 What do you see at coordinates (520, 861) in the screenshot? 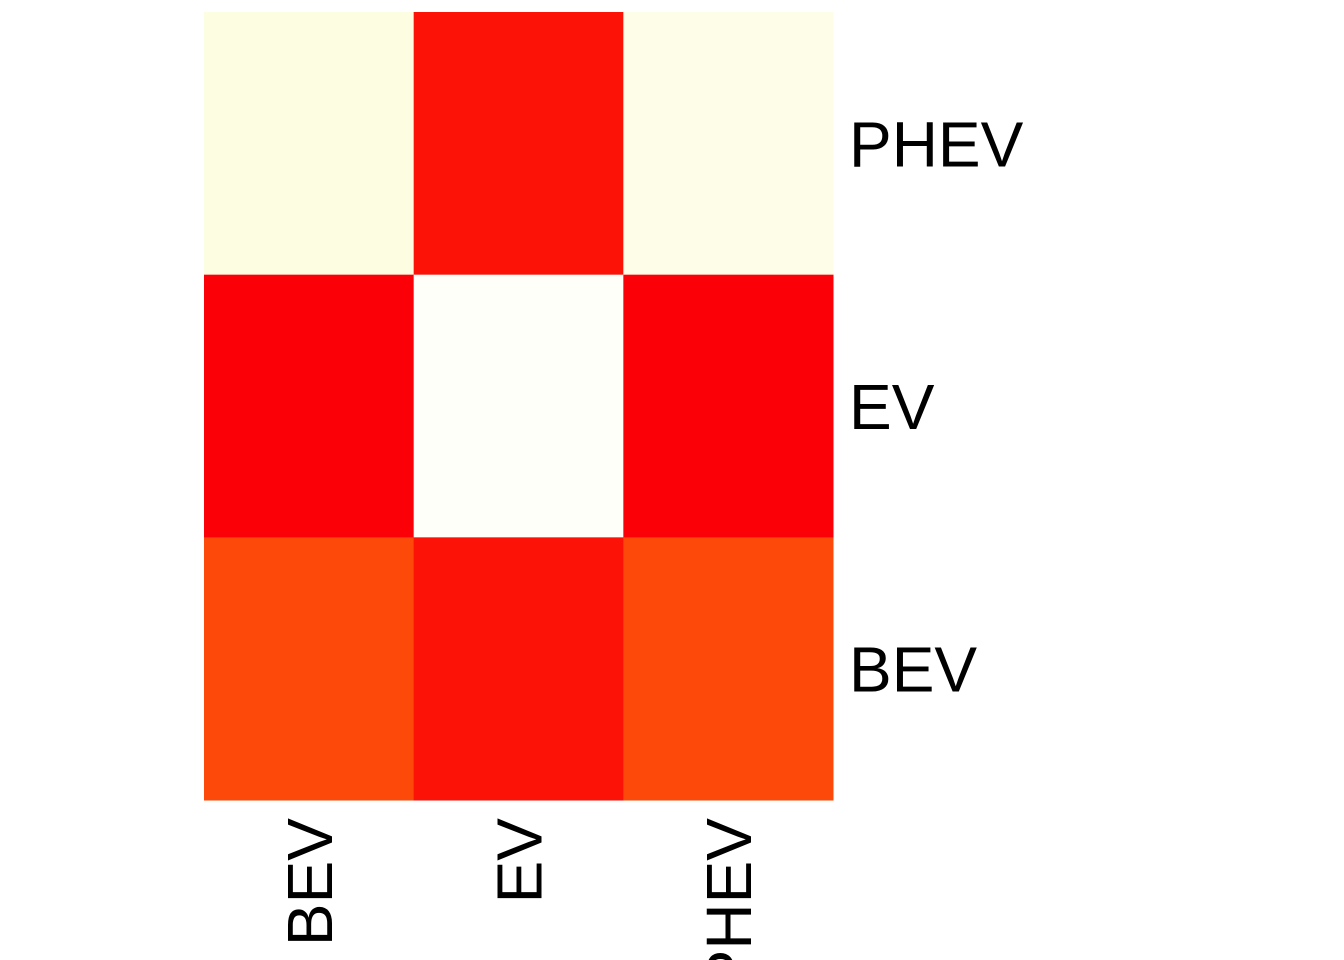
I see `x-tick-label-ev: EV` at bounding box center [520, 861].